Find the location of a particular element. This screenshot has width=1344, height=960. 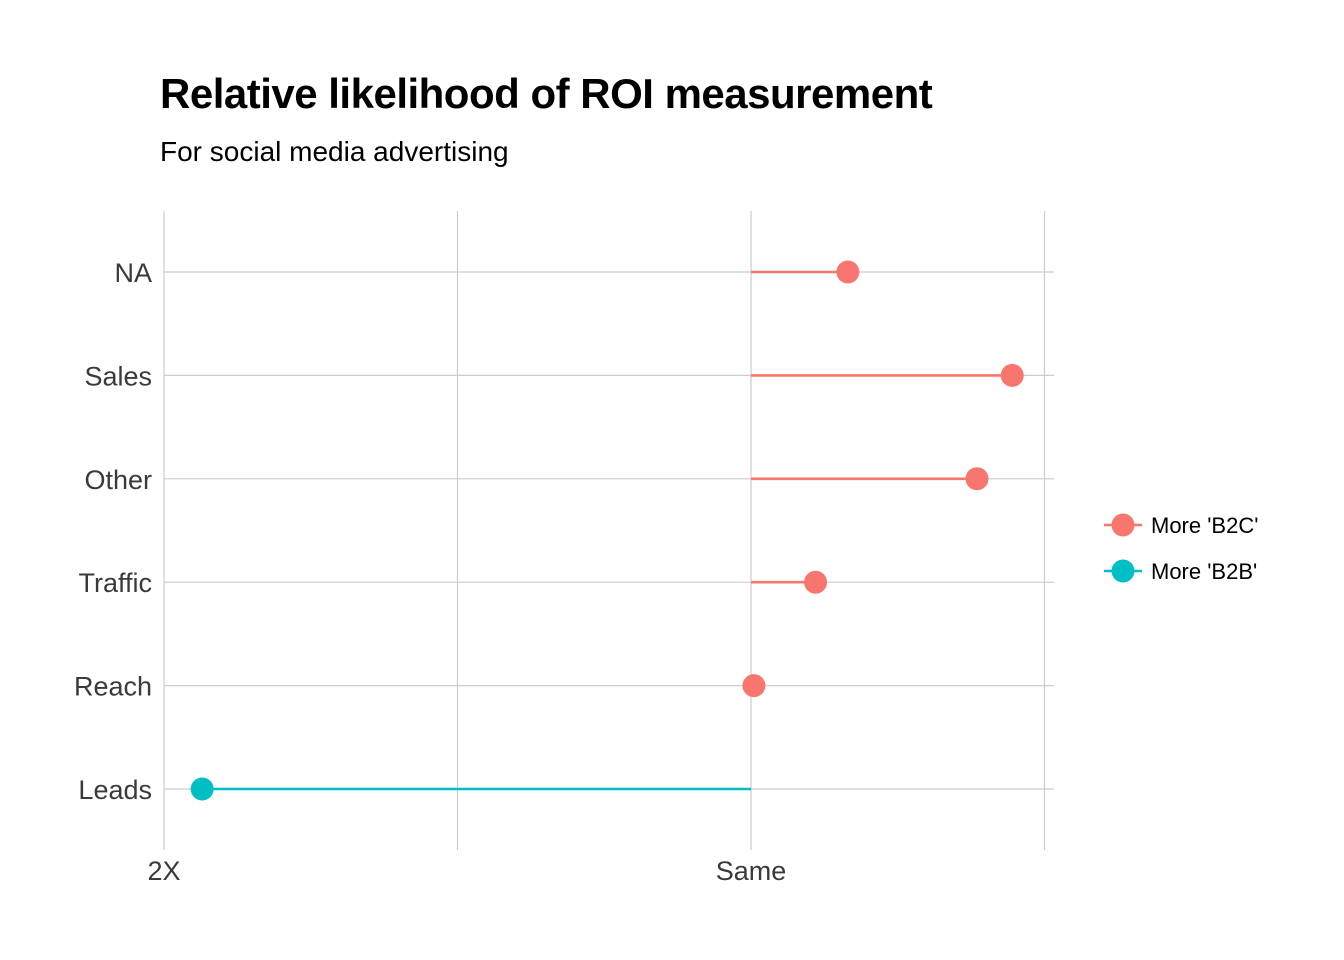

chart-title: Relative likelihood of ROI measurement is located at coordinates (546, 93).